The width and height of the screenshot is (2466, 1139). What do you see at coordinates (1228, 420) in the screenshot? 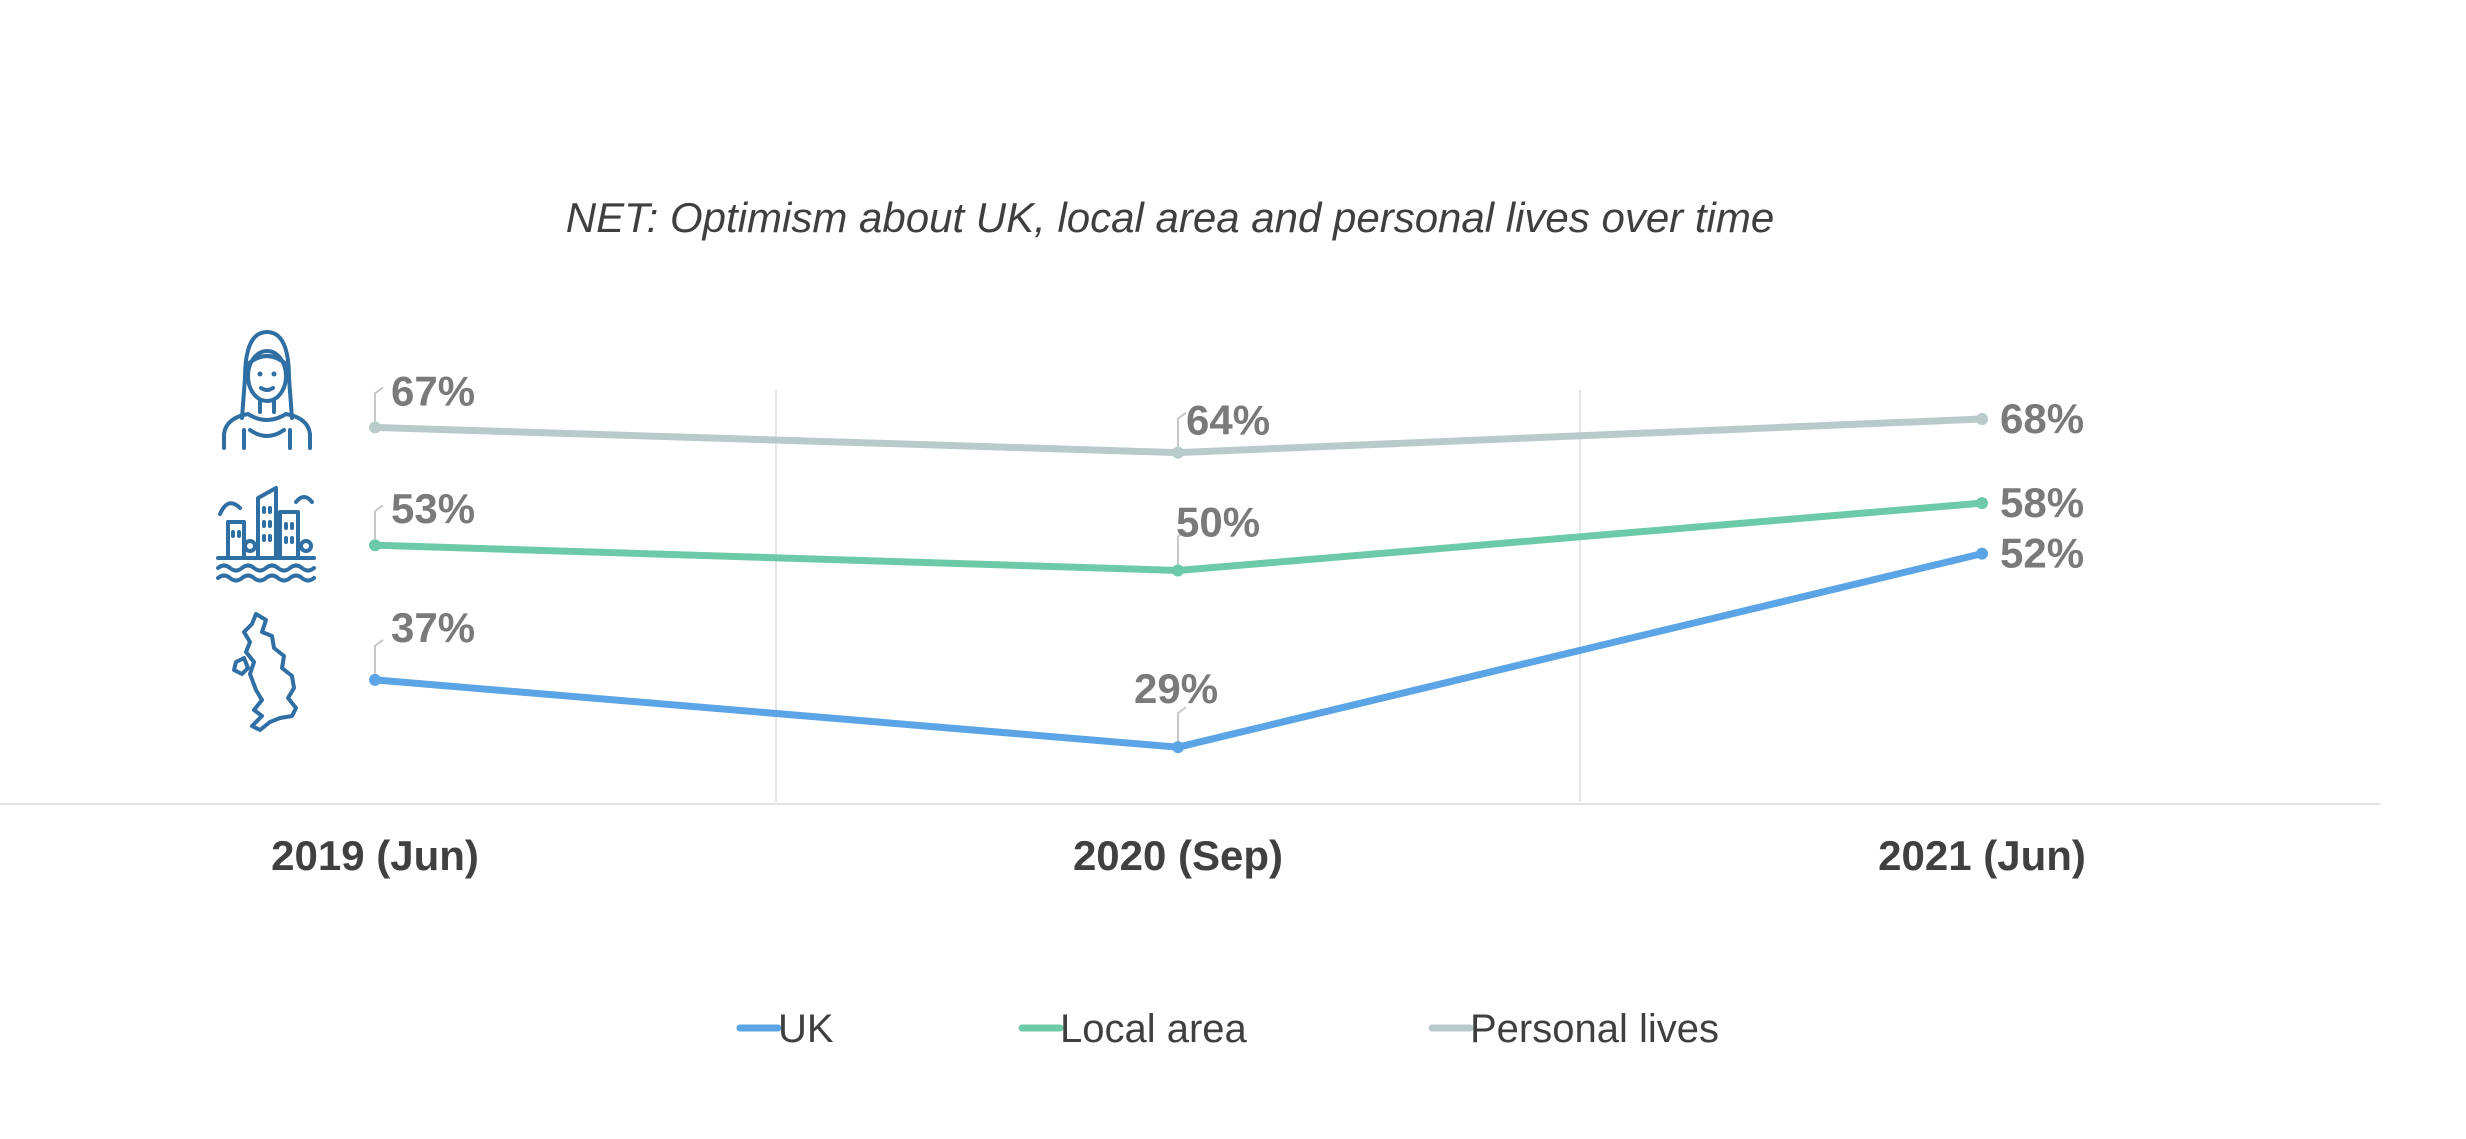
I see `data-label-personal-lives: 64%` at bounding box center [1228, 420].